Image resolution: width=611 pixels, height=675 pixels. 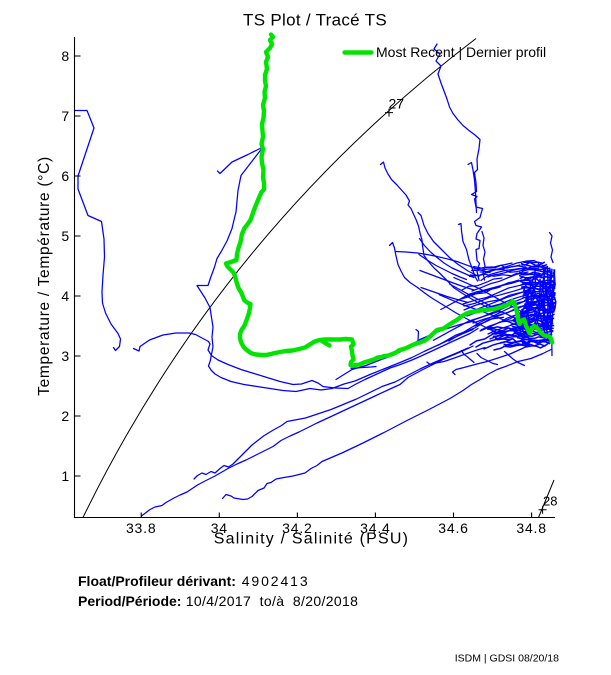 I want to click on svg-text:Float/Profileur dérivant: 4902: Float/Profileur dérivant: 4902413, so click(x=194, y=581).